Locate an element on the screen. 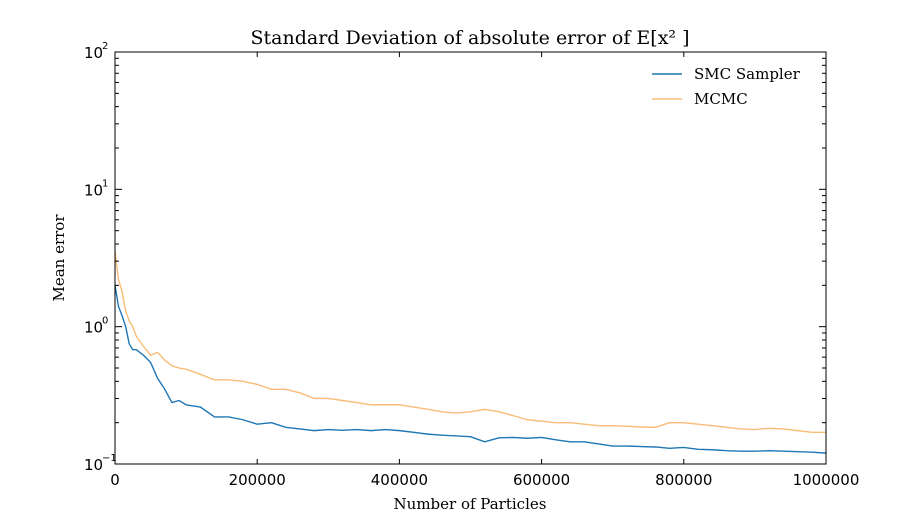  x-axis-label: Number of Particles is located at coordinates (470, 504).